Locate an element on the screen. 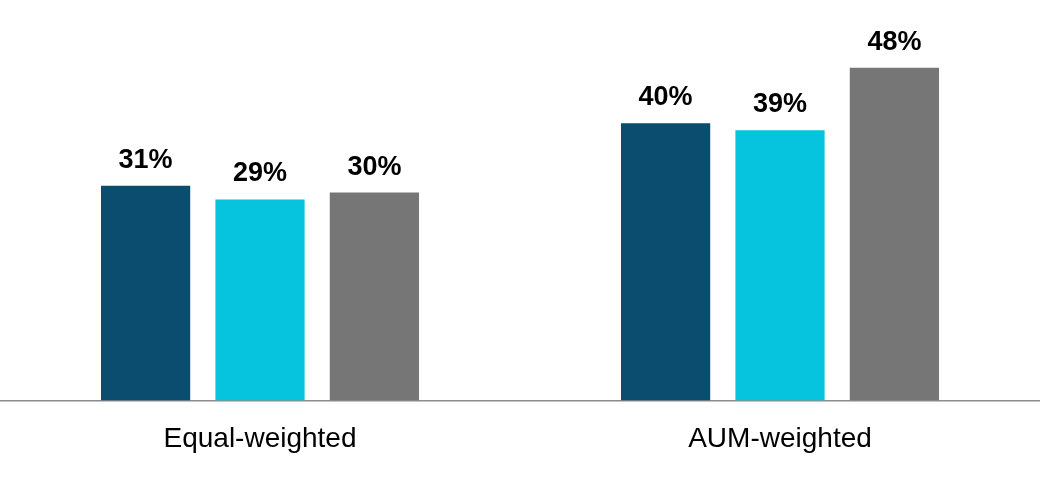 Image resolution: width=1040 pixels, height=482 pixels. data-label: 39% is located at coordinates (780, 103).